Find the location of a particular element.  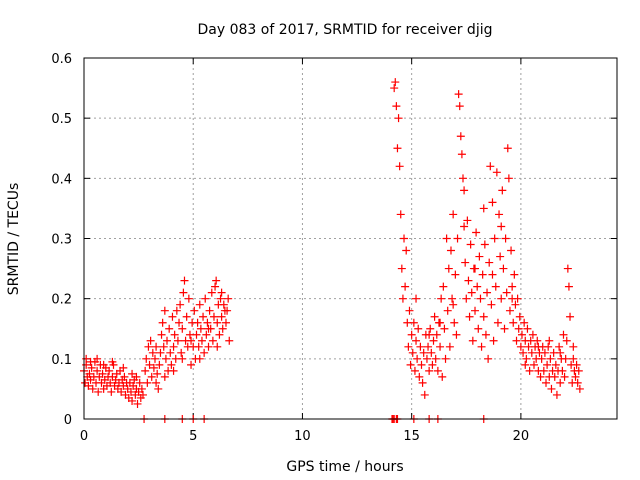

y-tick-label: 0.3 is located at coordinates (61, 240).